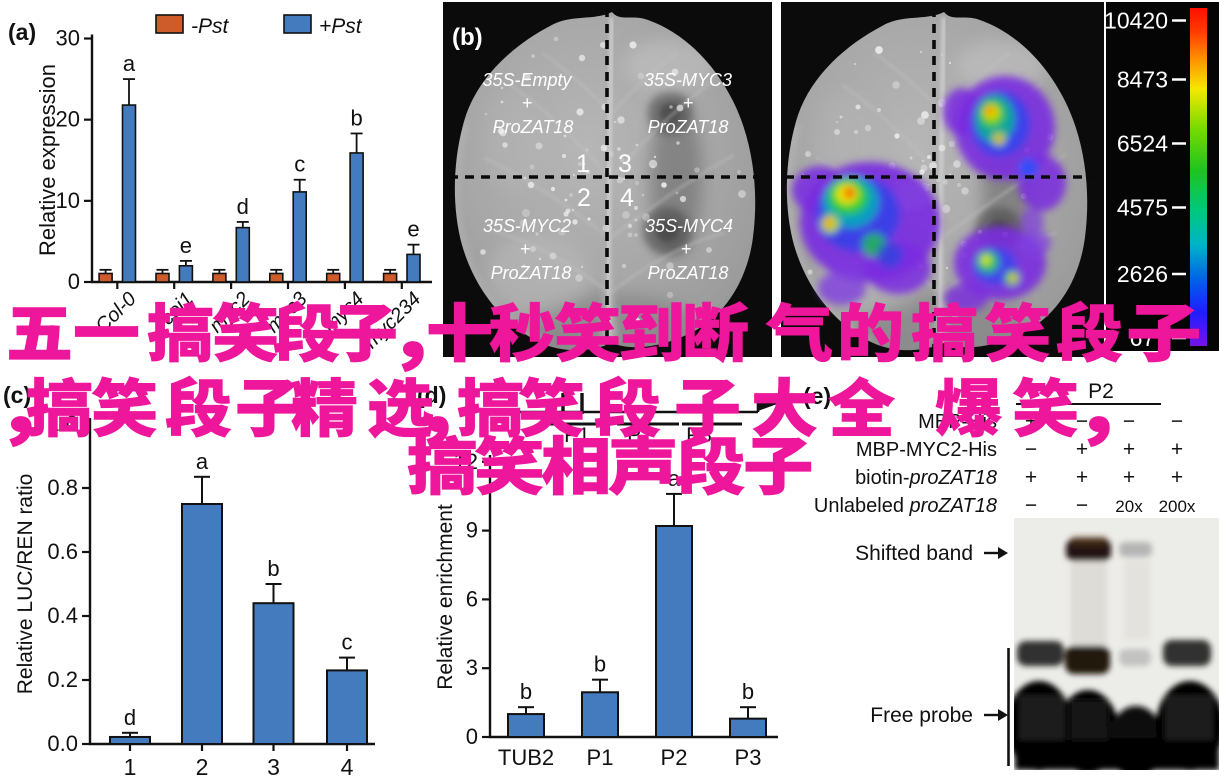 The width and height of the screenshot is (1219, 780). Describe the element at coordinates (1142, 208) in the screenshot. I see `svg-text: 4575` at that location.